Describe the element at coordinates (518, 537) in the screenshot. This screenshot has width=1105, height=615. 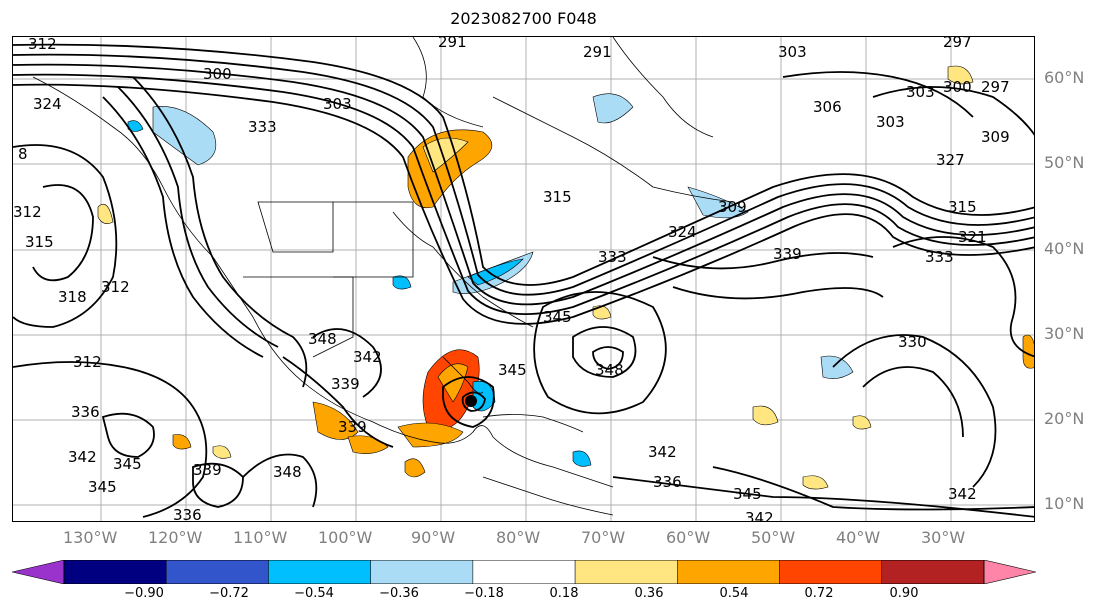
I see `lon-label: 80°W` at that location.